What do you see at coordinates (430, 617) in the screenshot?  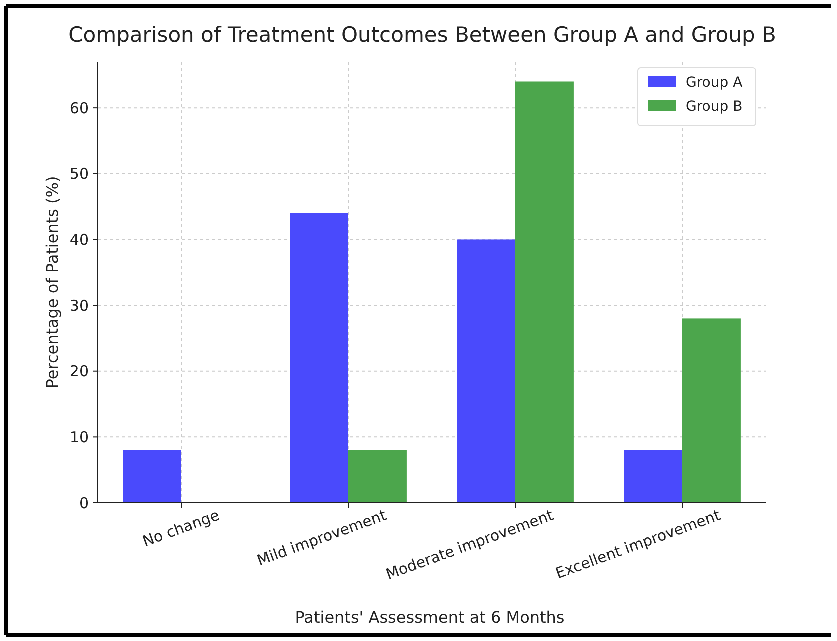 I see `x-axis-title: Patients' Assessment at 6 Months` at bounding box center [430, 617].